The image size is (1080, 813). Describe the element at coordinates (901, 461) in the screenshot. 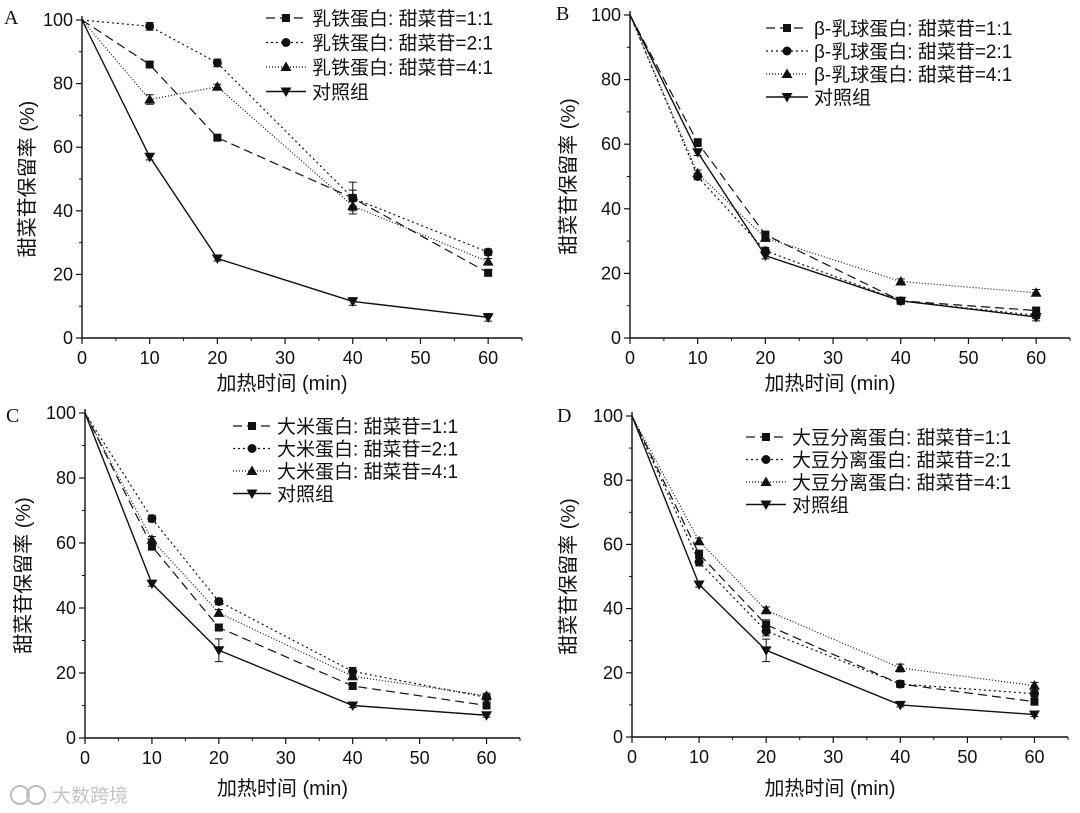

I see `legend-label: 大豆分离蛋白: 甜菜苷=2:1` at that location.